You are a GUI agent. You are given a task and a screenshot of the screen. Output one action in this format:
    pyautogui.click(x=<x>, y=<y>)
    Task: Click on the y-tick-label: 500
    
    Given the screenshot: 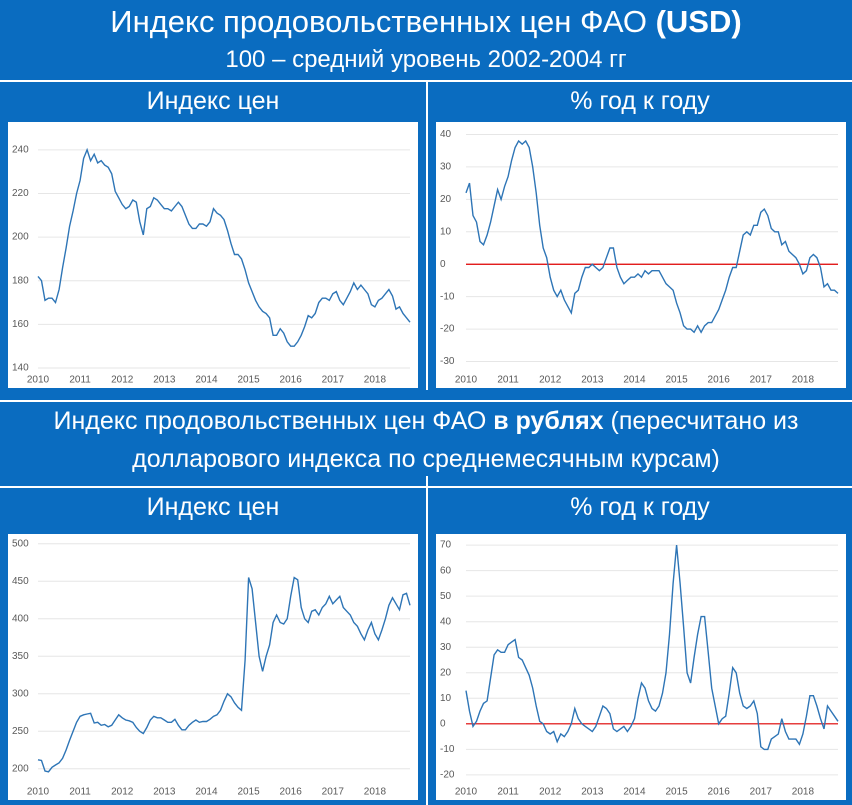 What is the action you would take?
    pyautogui.click(x=20, y=543)
    